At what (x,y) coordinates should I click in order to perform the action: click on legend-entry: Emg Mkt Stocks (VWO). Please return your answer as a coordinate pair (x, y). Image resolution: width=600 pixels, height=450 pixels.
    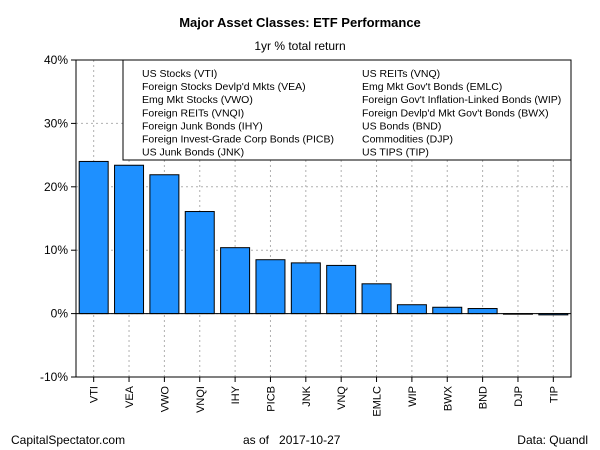
    Looking at the image, I should click on (197, 100).